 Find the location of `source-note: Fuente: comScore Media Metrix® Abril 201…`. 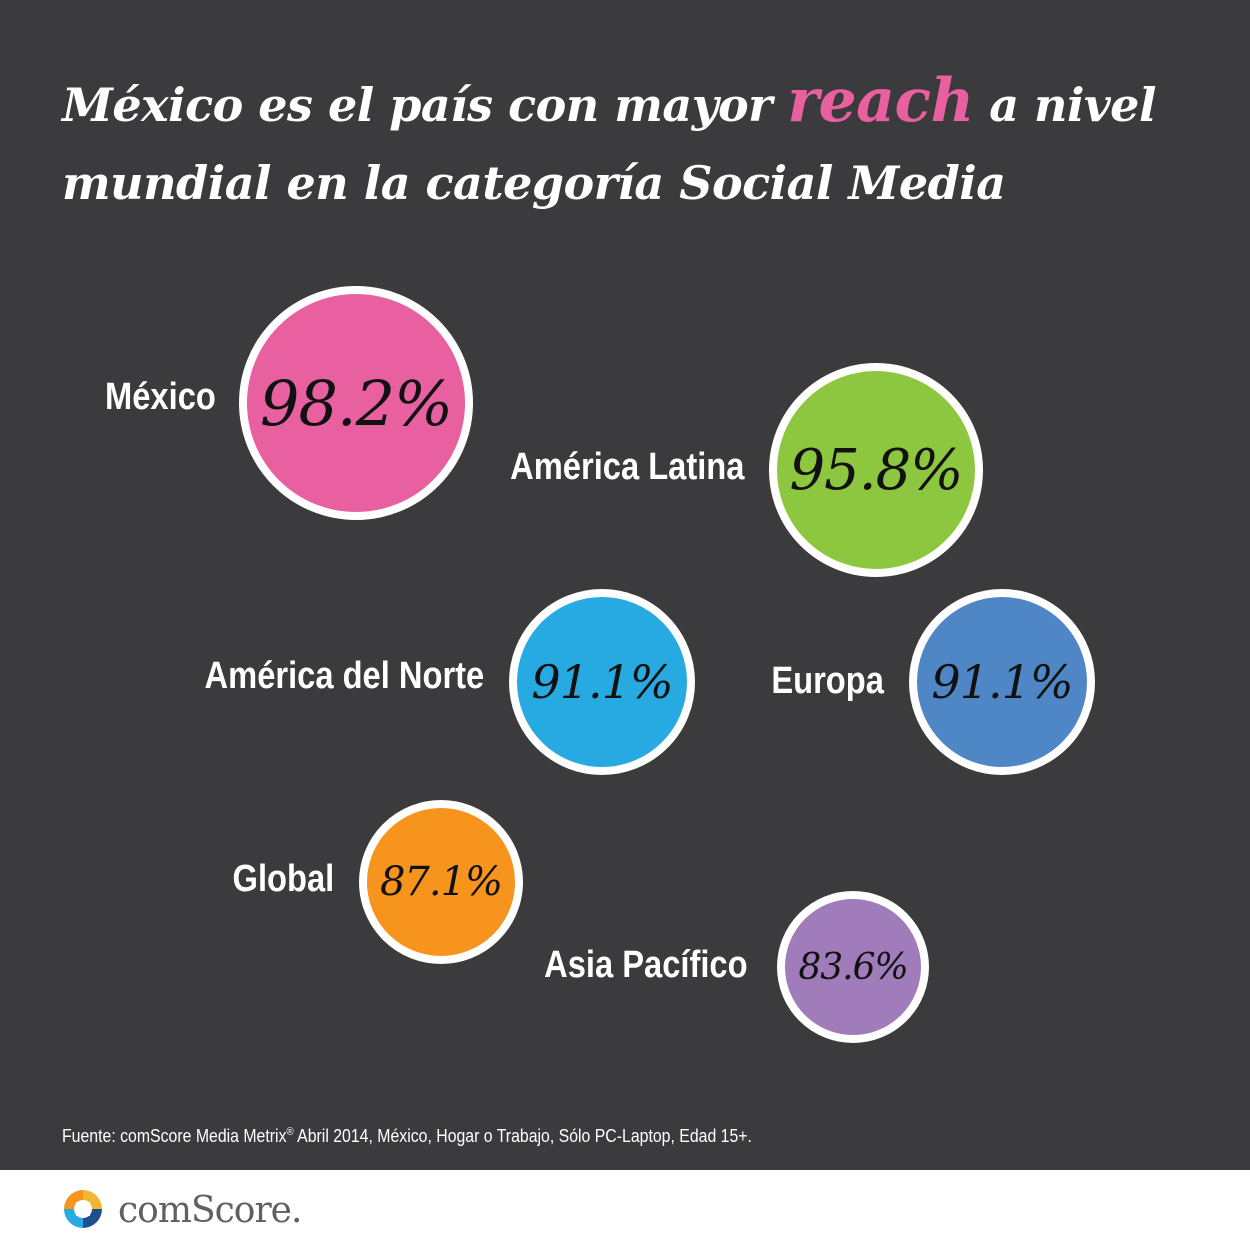

source-note: Fuente: comScore Media Metrix® Abril 201… is located at coordinates (407, 1136).